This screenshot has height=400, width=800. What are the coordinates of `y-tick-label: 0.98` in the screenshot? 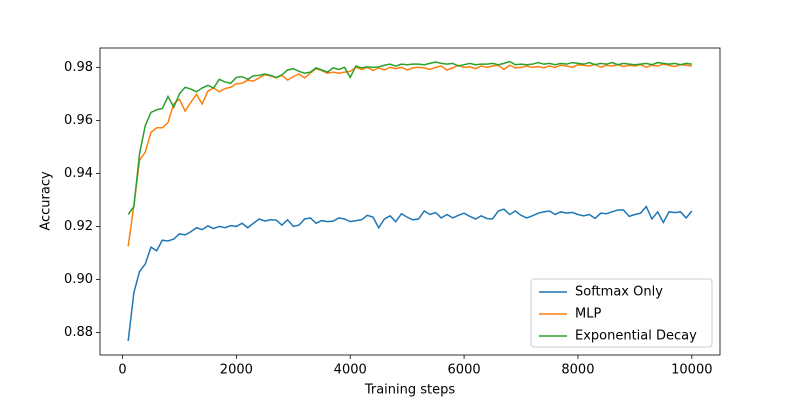 It's located at (78, 67).